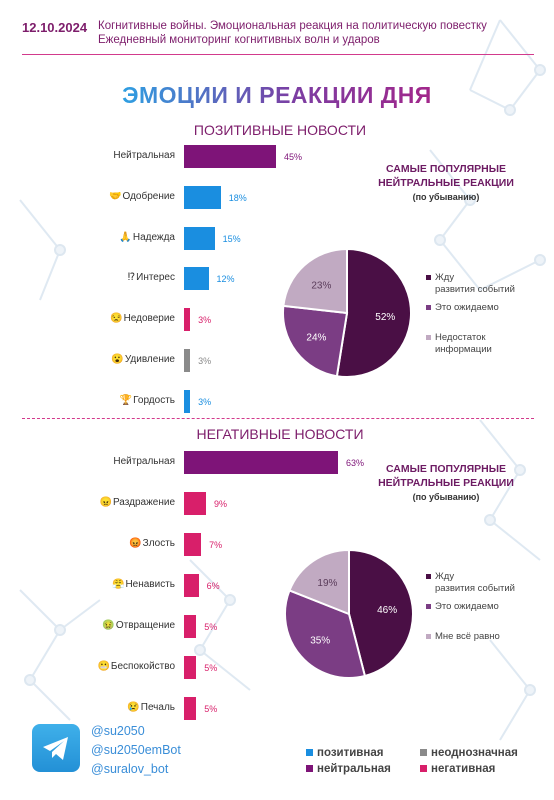 This screenshot has width=554, height=800. Describe the element at coordinates (344, 753) in the screenshot. I see `legend-positive: позитивная` at that location.